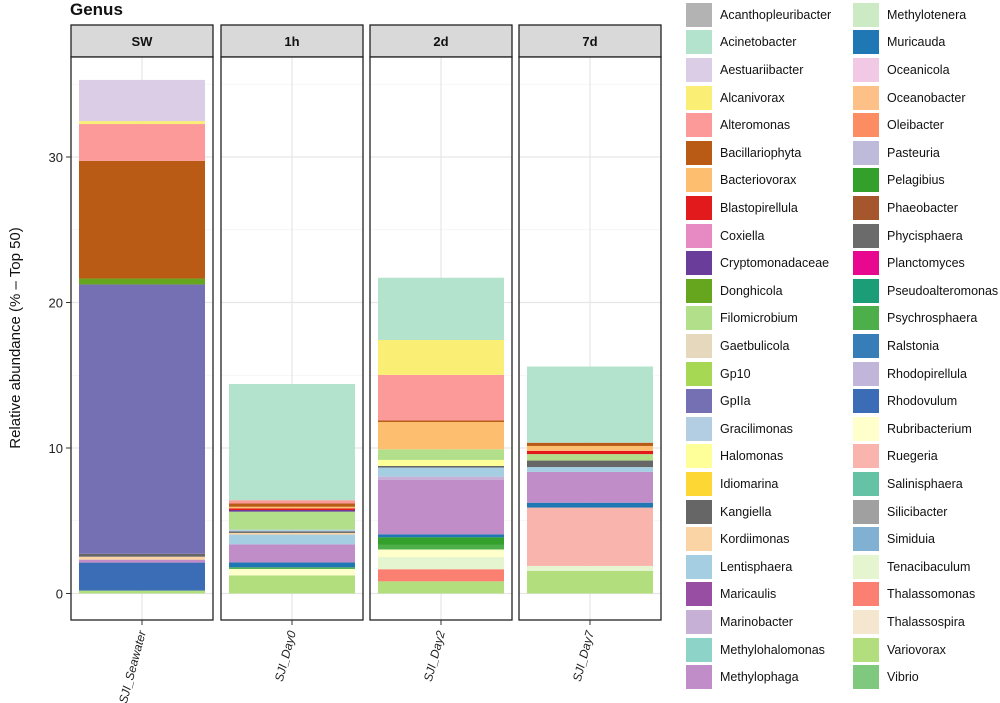 This screenshot has width=1000, height=703. Describe the element at coordinates (915, 125) in the screenshot. I see `legend-label: Oleibacter` at that location.